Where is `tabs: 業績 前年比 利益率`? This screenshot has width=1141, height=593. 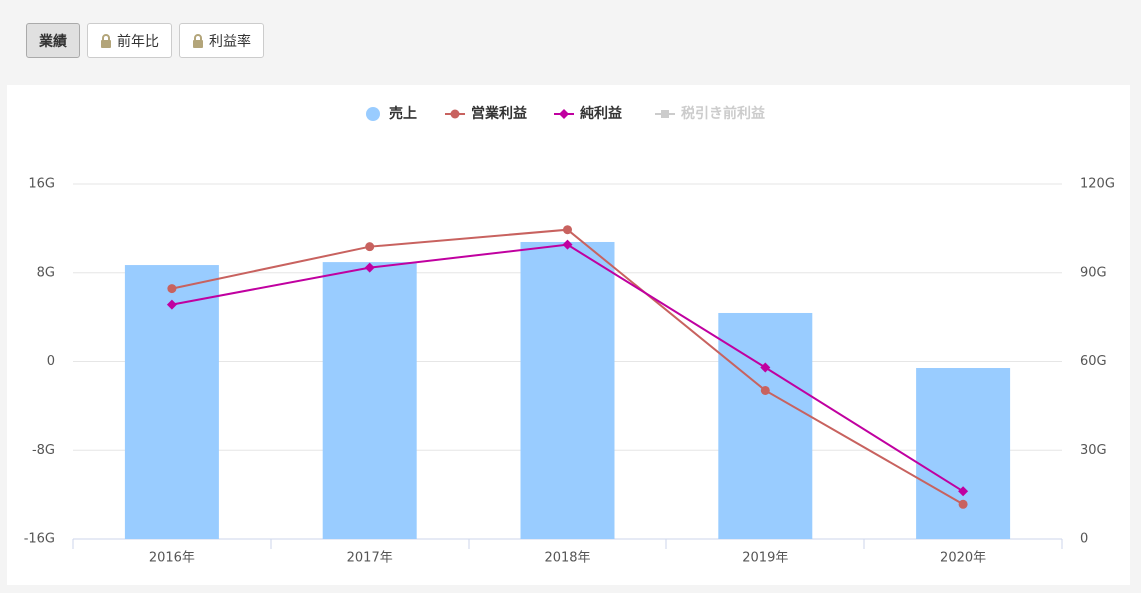
tabs: 業績 前年比 利益率 is located at coordinates (145, 40).